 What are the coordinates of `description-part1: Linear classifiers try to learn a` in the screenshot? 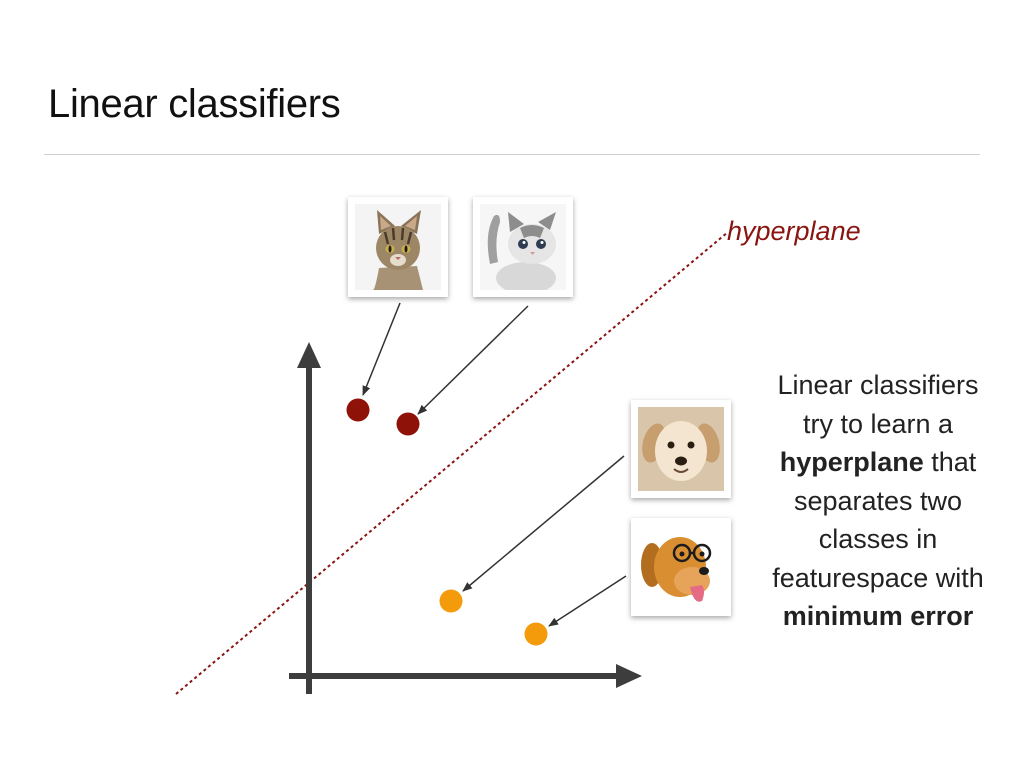 It's located at (878, 404).